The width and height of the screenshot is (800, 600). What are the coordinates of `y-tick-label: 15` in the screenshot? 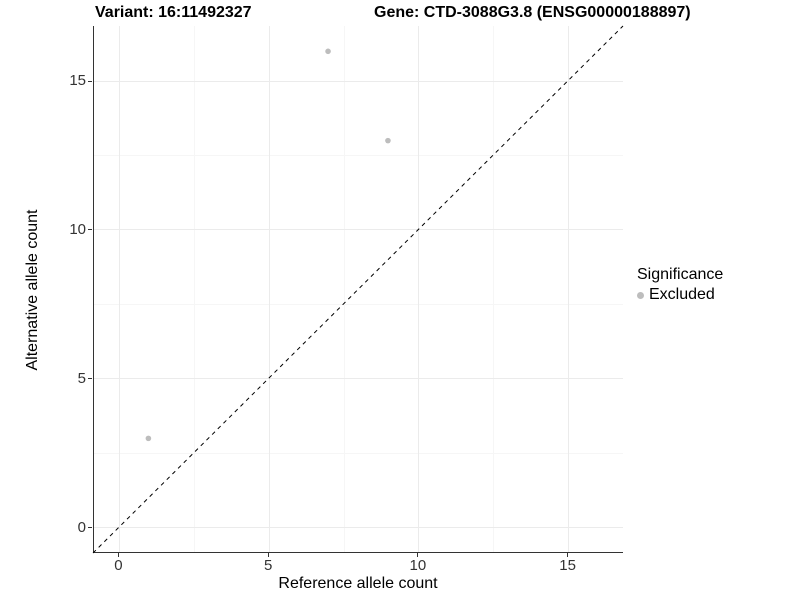 It's located at (77, 81).